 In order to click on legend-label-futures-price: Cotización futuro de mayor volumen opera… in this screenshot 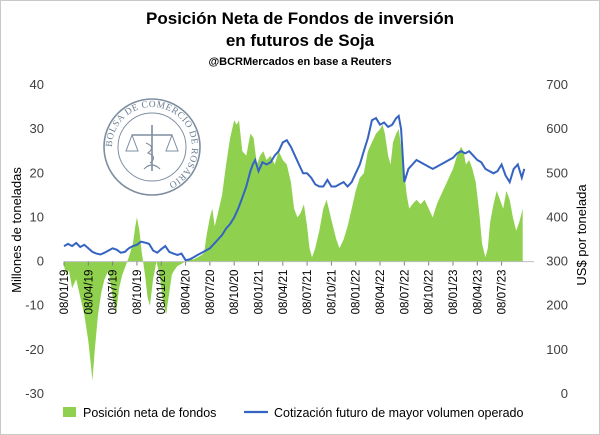, I will do `click(398, 413)`.